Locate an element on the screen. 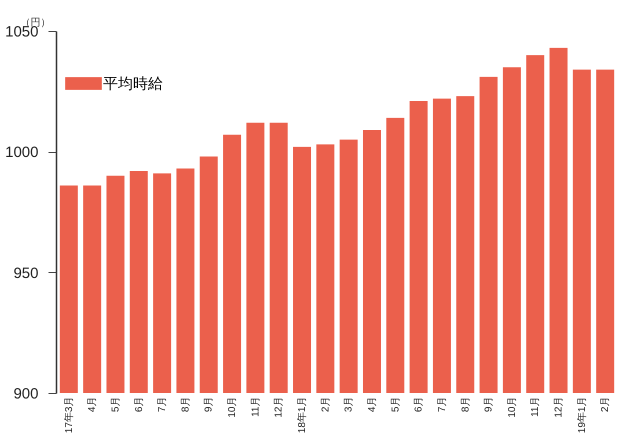  y-tick-label: 950 is located at coordinates (25, 273).